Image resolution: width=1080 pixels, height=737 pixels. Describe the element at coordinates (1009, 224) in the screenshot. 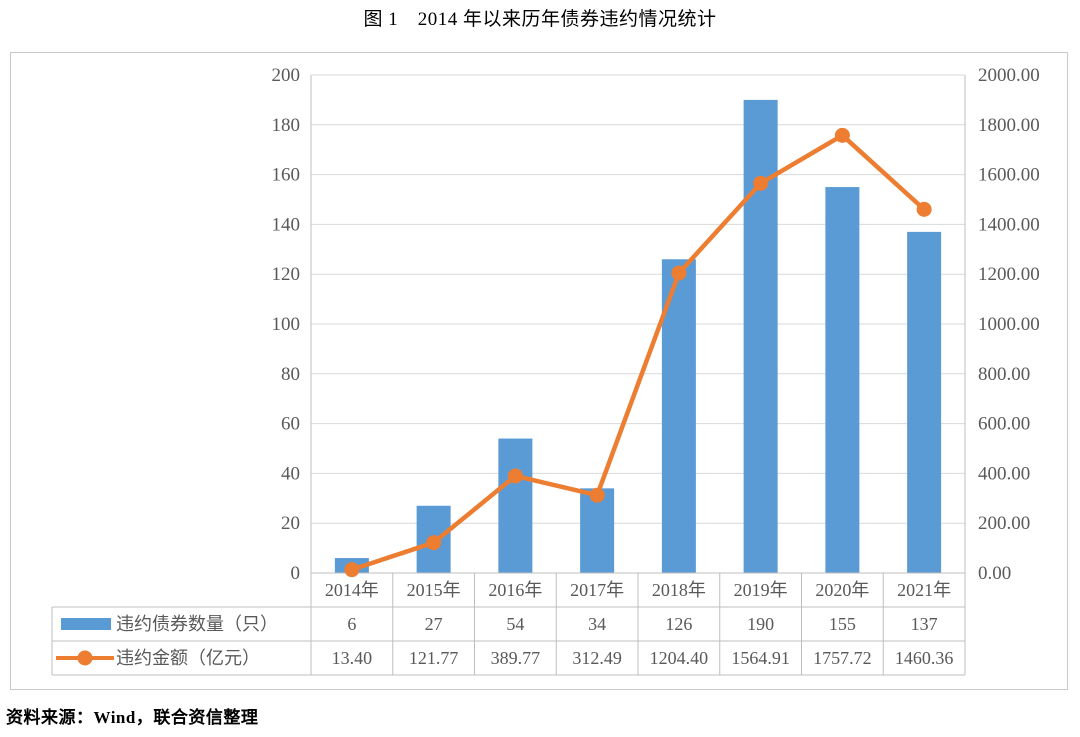

I see `right-axis-tick-label: 1400.00` at that location.